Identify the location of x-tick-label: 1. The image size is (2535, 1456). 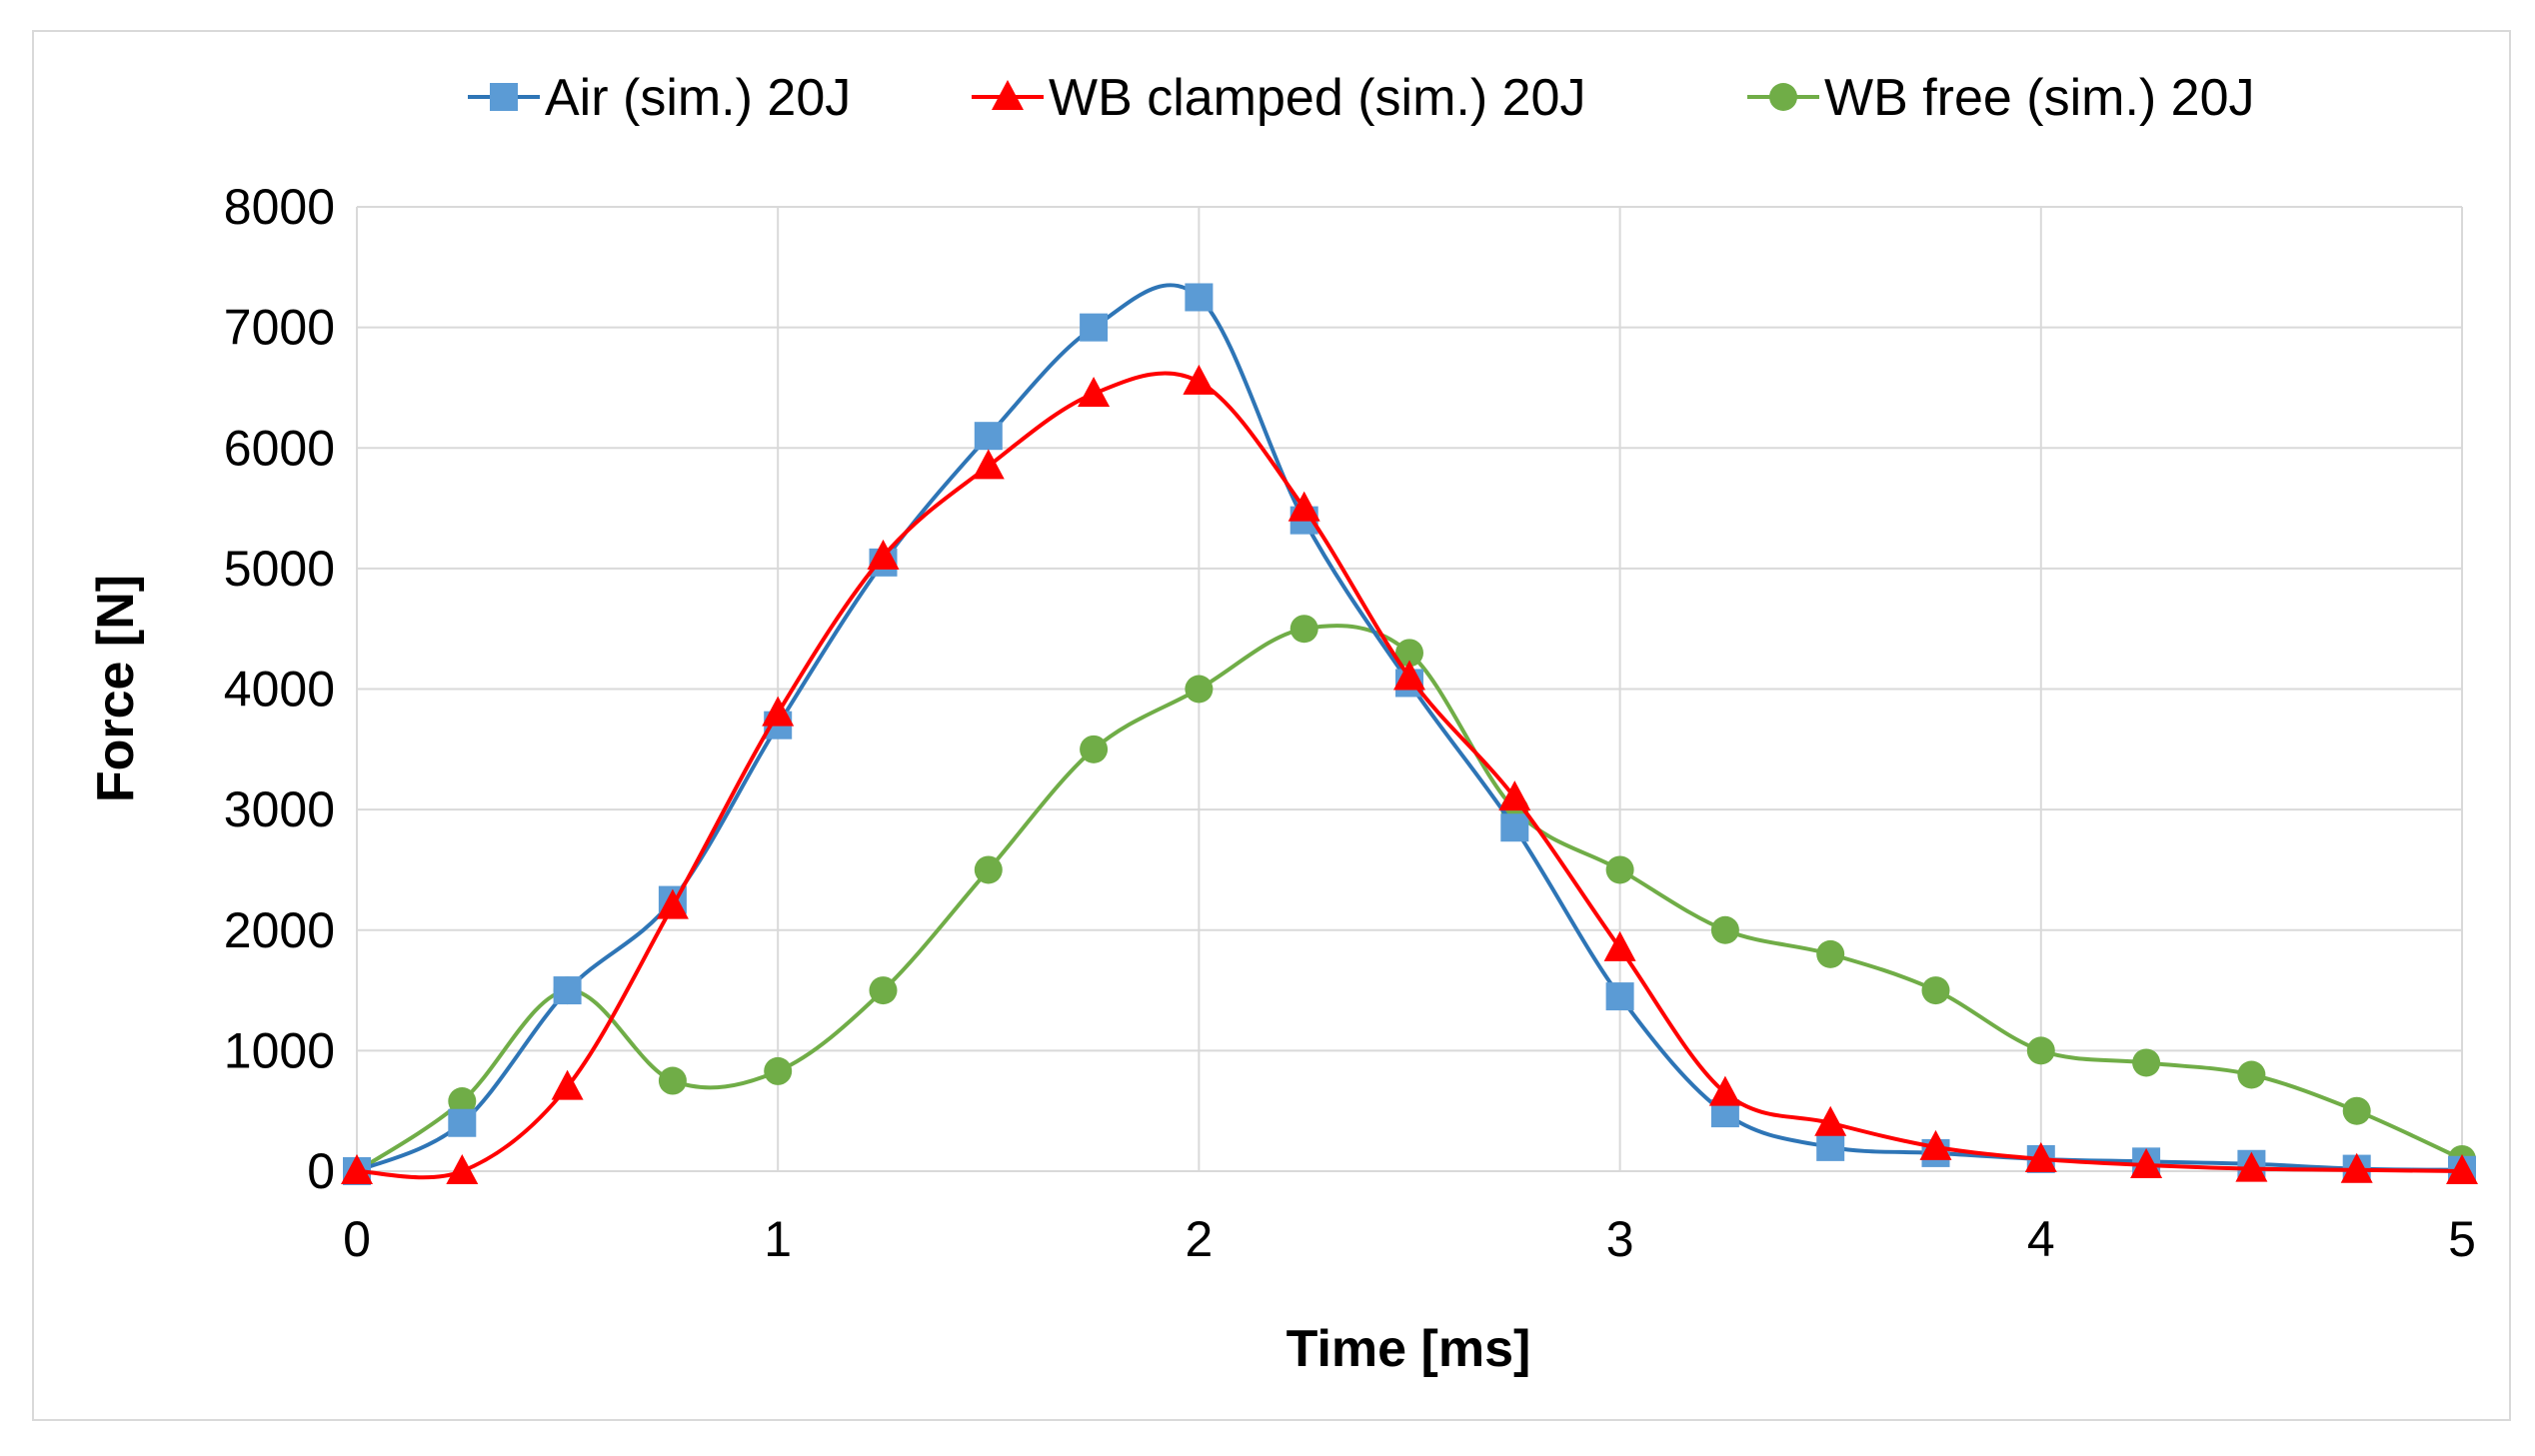
(778, 1239).